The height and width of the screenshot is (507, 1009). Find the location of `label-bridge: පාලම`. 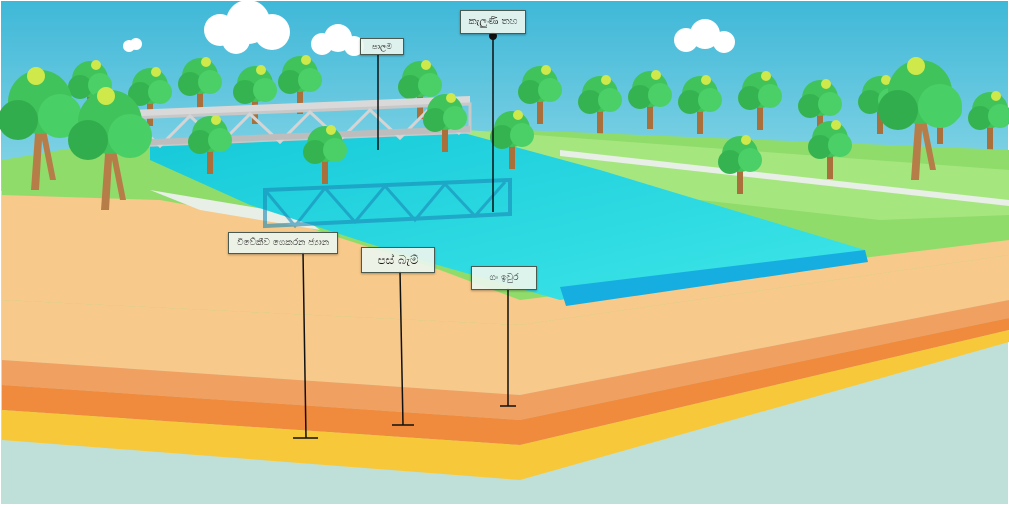

label-bridge: පාලම is located at coordinates (382, 46).